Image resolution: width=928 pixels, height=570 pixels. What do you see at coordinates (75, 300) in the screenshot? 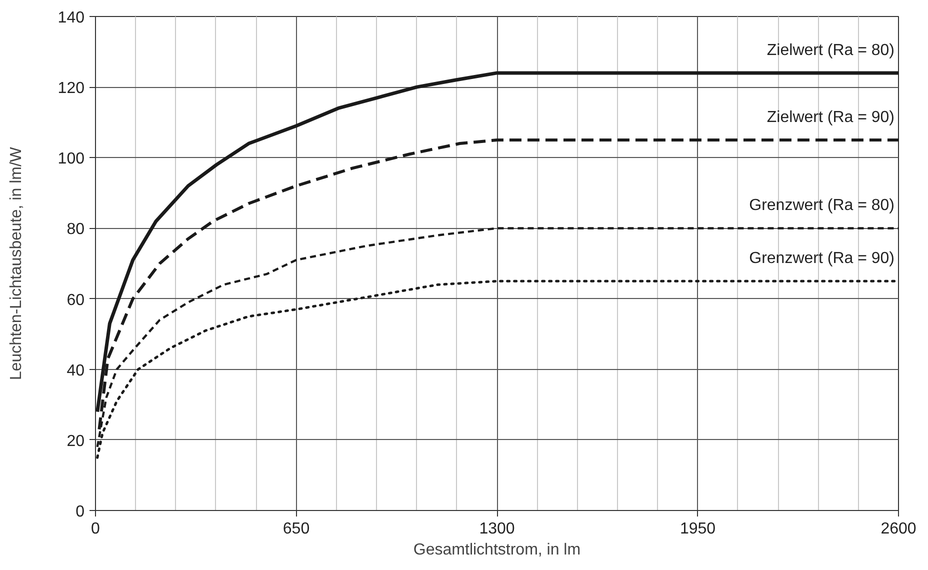
I see `y-tick-label: 60` at bounding box center [75, 300].